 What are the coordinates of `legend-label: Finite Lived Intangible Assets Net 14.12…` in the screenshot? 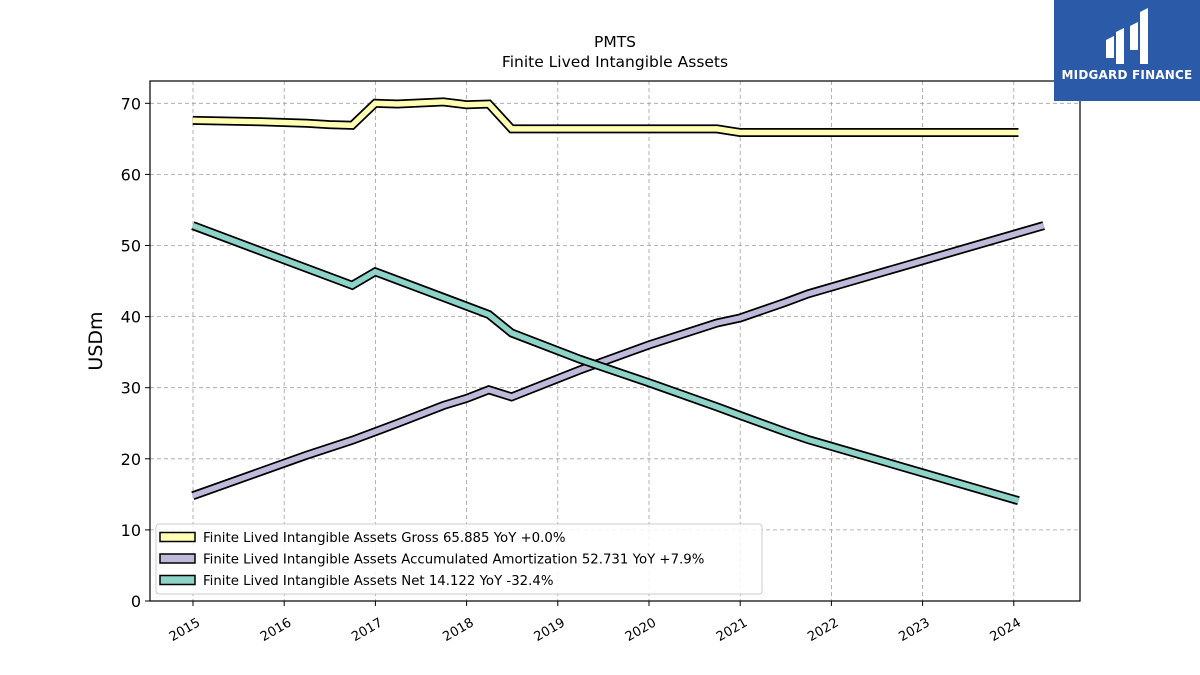 It's located at (378, 581).